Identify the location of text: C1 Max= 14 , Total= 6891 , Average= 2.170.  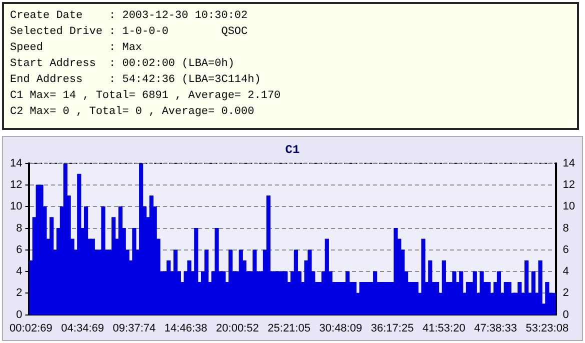
(146, 96).